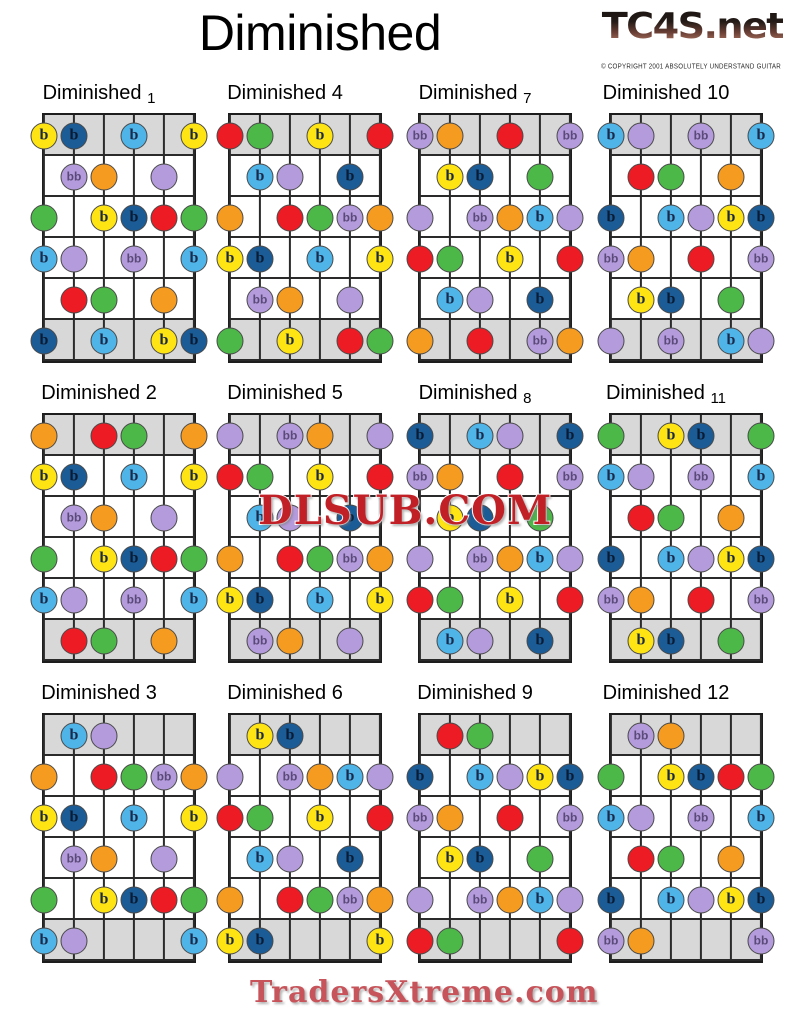 Image resolution: width=791 pixels, height=1024 pixels. I want to click on brand-logo: TC4S.net, so click(693, 26).